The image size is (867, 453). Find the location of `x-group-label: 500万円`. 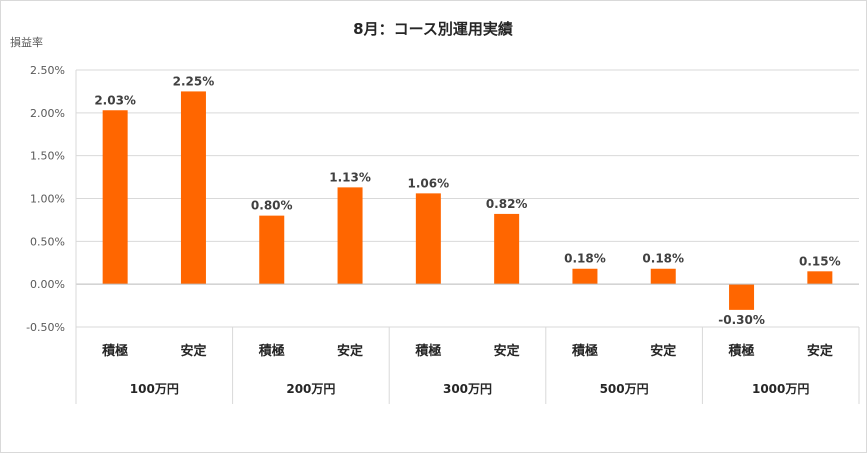

x-group-label: 500万円 is located at coordinates (624, 389).